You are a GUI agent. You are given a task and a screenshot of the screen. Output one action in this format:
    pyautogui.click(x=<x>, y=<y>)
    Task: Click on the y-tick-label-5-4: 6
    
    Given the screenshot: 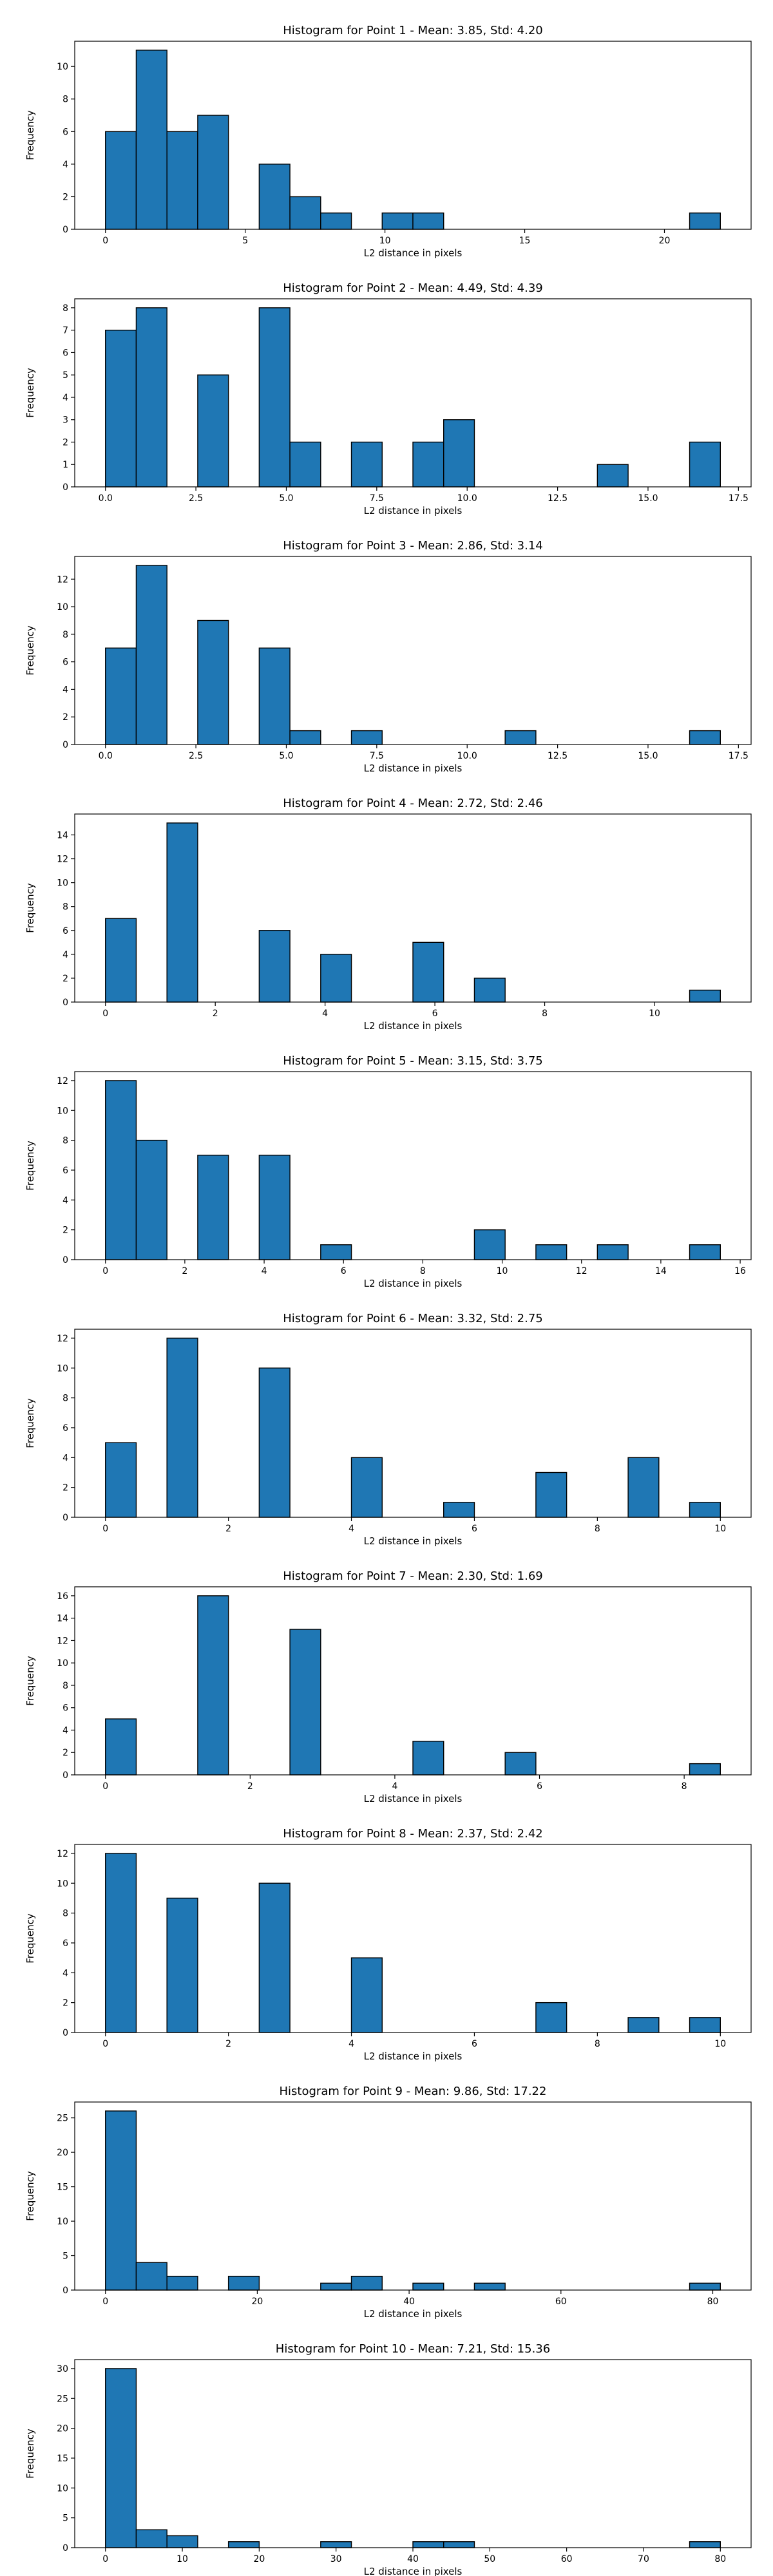 What is the action you would take?
    pyautogui.click(x=65, y=1171)
    